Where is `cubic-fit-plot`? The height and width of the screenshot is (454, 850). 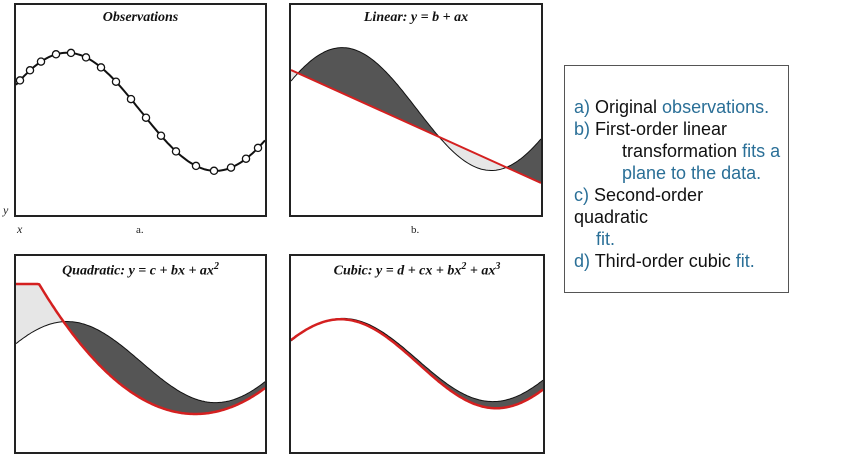
cubic-fit-plot is located at coordinates (417, 363).